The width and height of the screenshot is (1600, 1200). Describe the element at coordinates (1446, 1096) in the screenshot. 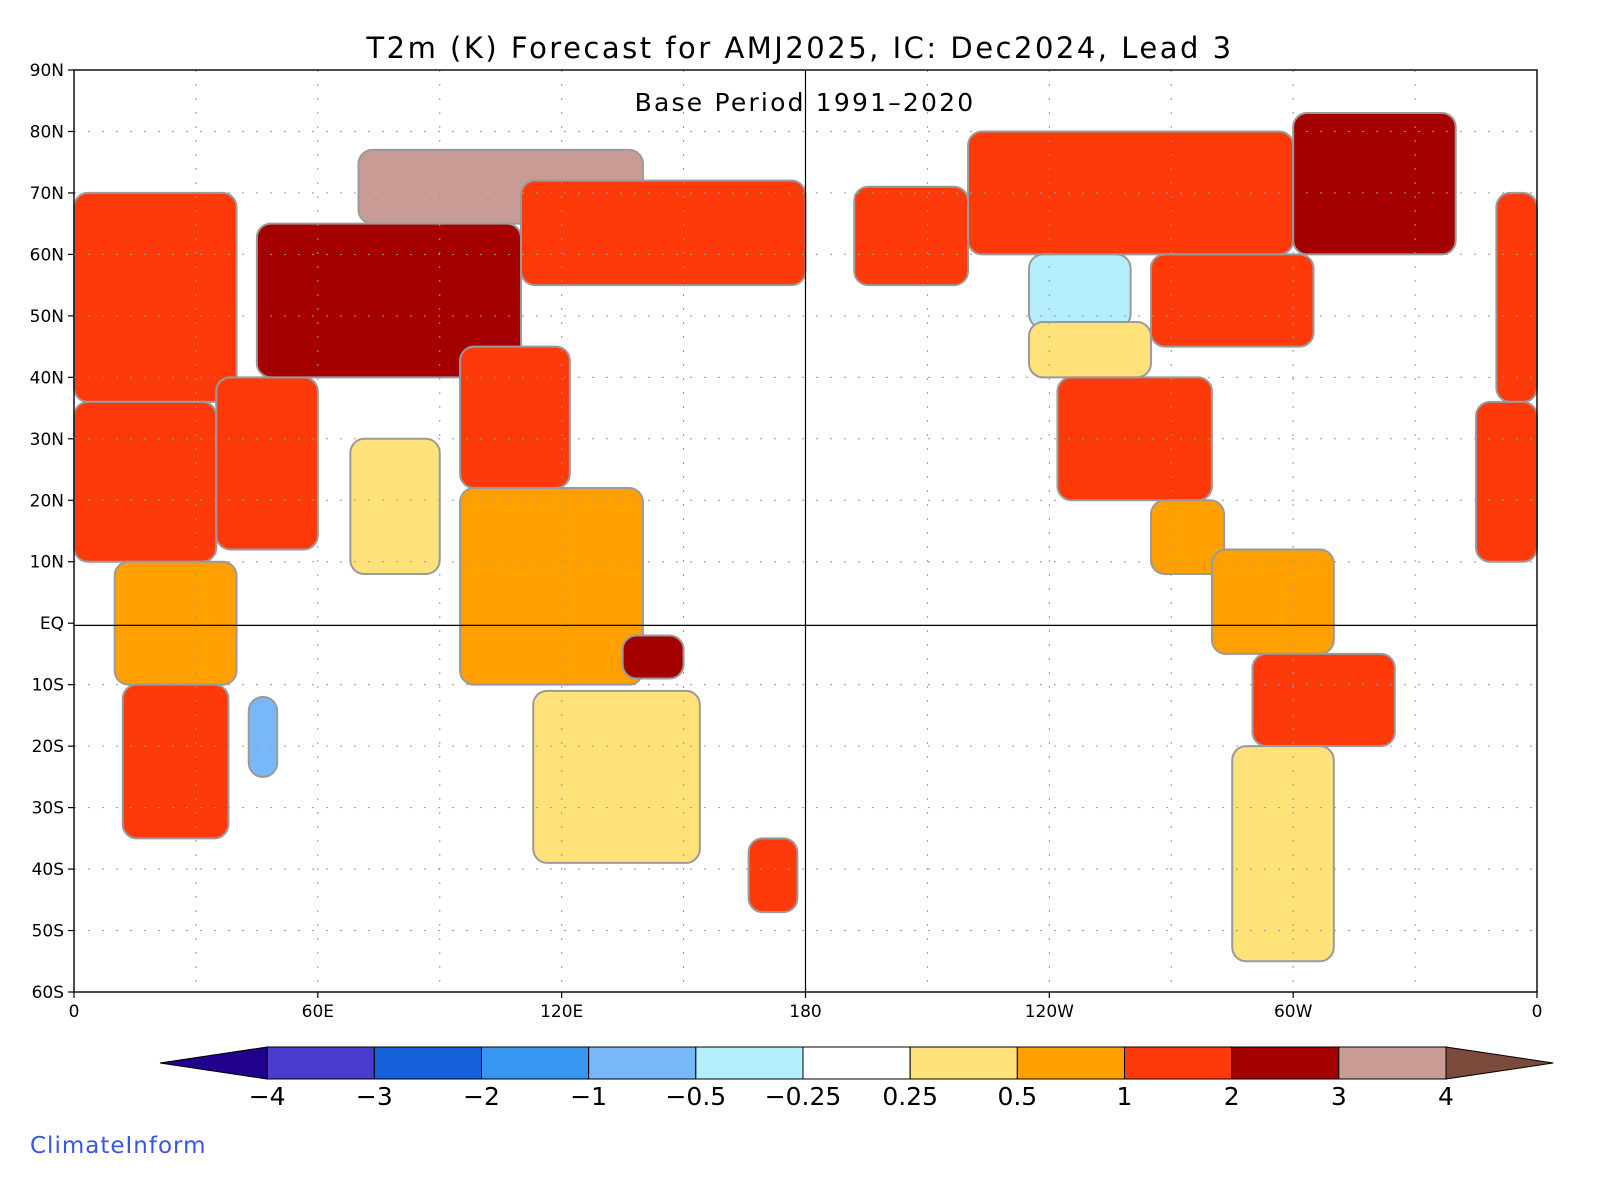

I see `colorbar-label: 4` at that location.